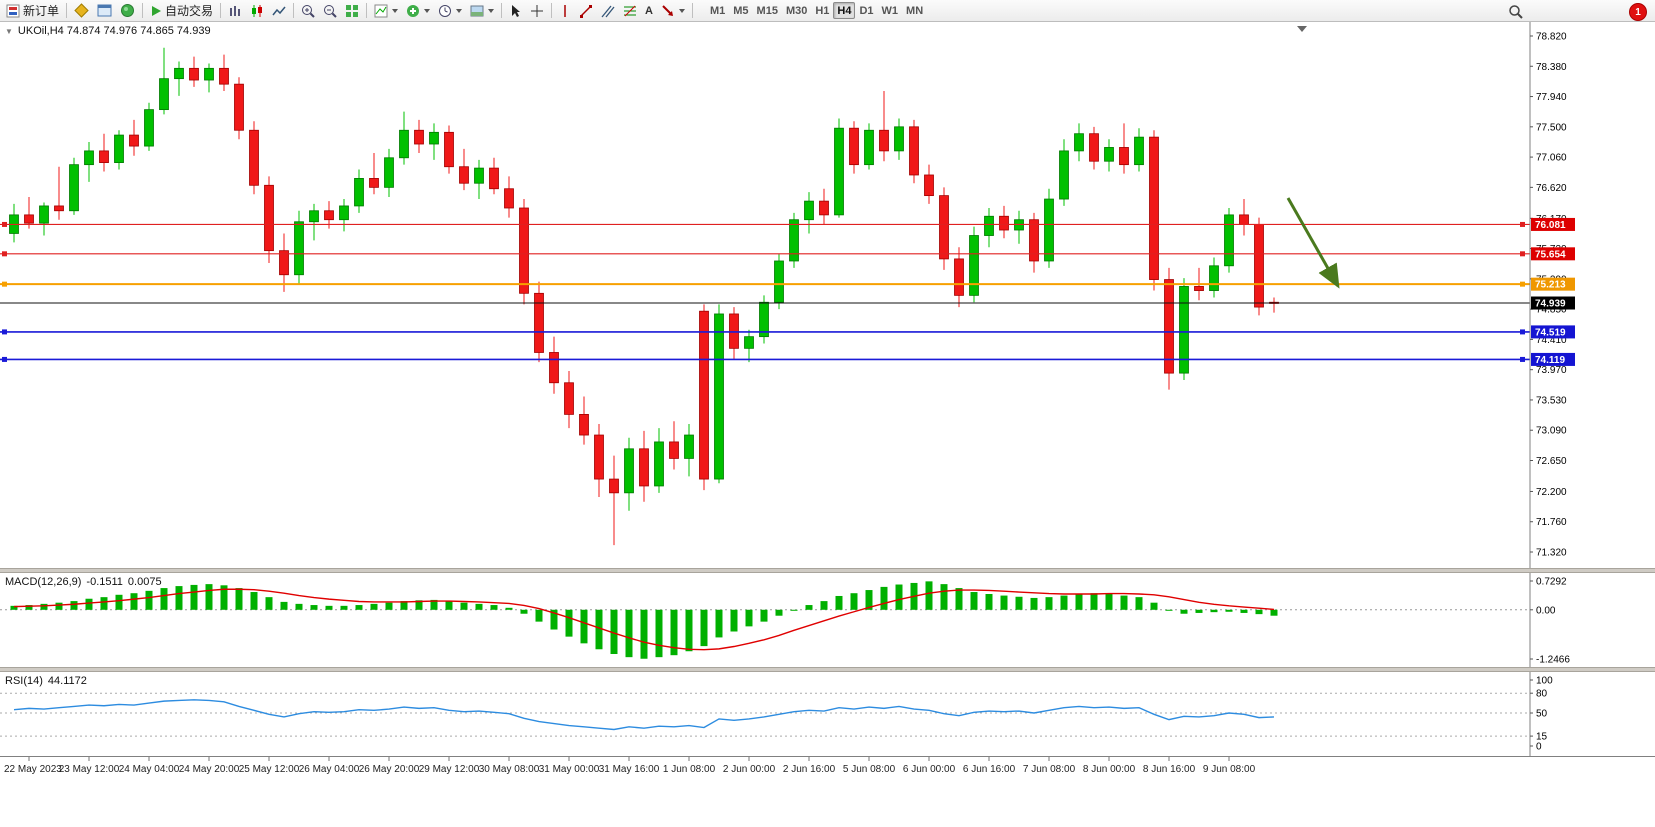 This screenshot has height=827, width=1655. What do you see at coordinates (32, 10) in the screenshot?
I see `new-order-button: 新订单` at bounding box center [32, 10].